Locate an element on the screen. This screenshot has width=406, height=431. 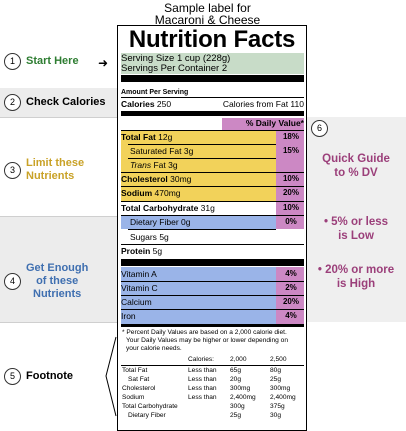
table-name: Cholesterol is located at coordinates (139, 388).